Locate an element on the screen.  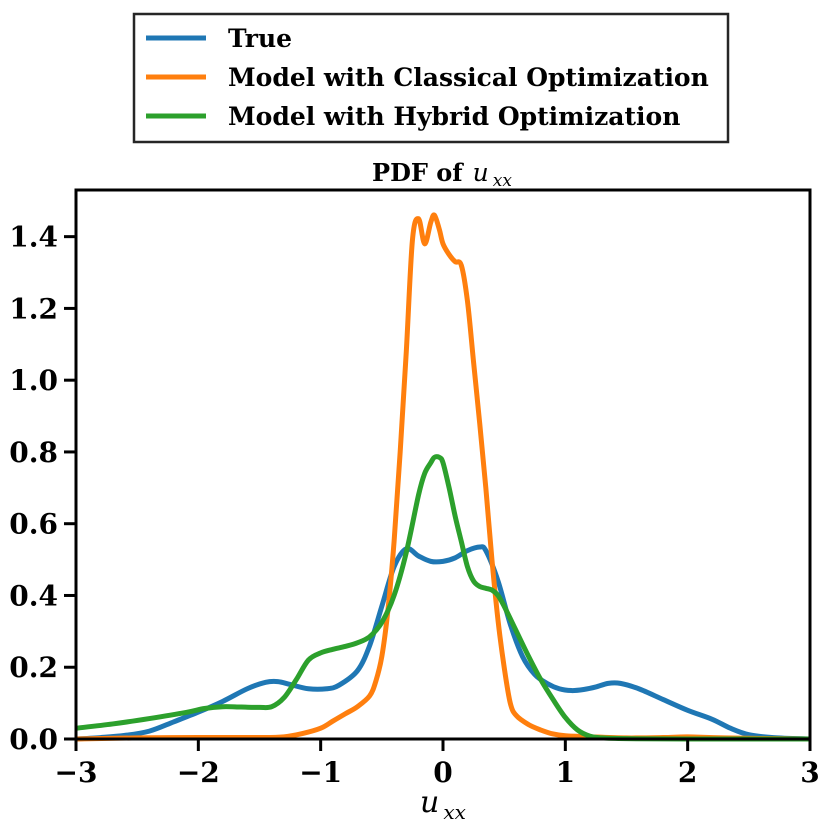
x-axis-ticks: −3 −2 −1 0 1 2 3 is located at coordinates (437, 764).